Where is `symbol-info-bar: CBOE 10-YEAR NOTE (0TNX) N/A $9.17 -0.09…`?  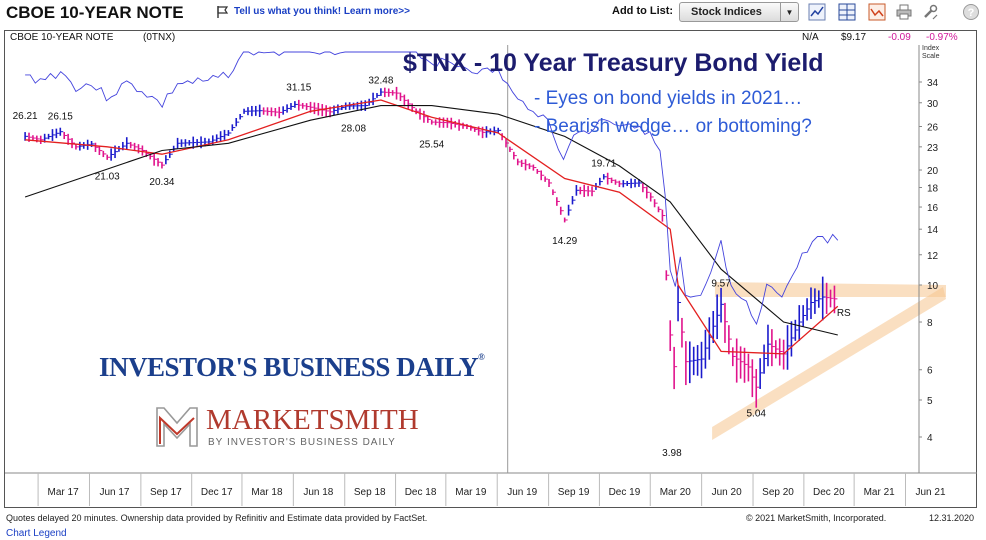 symbol-info-bar: CBOE 10-YEAR NOTE (0TNX) N/A $9.17 -0.09… is located at coordinates (481, 37).